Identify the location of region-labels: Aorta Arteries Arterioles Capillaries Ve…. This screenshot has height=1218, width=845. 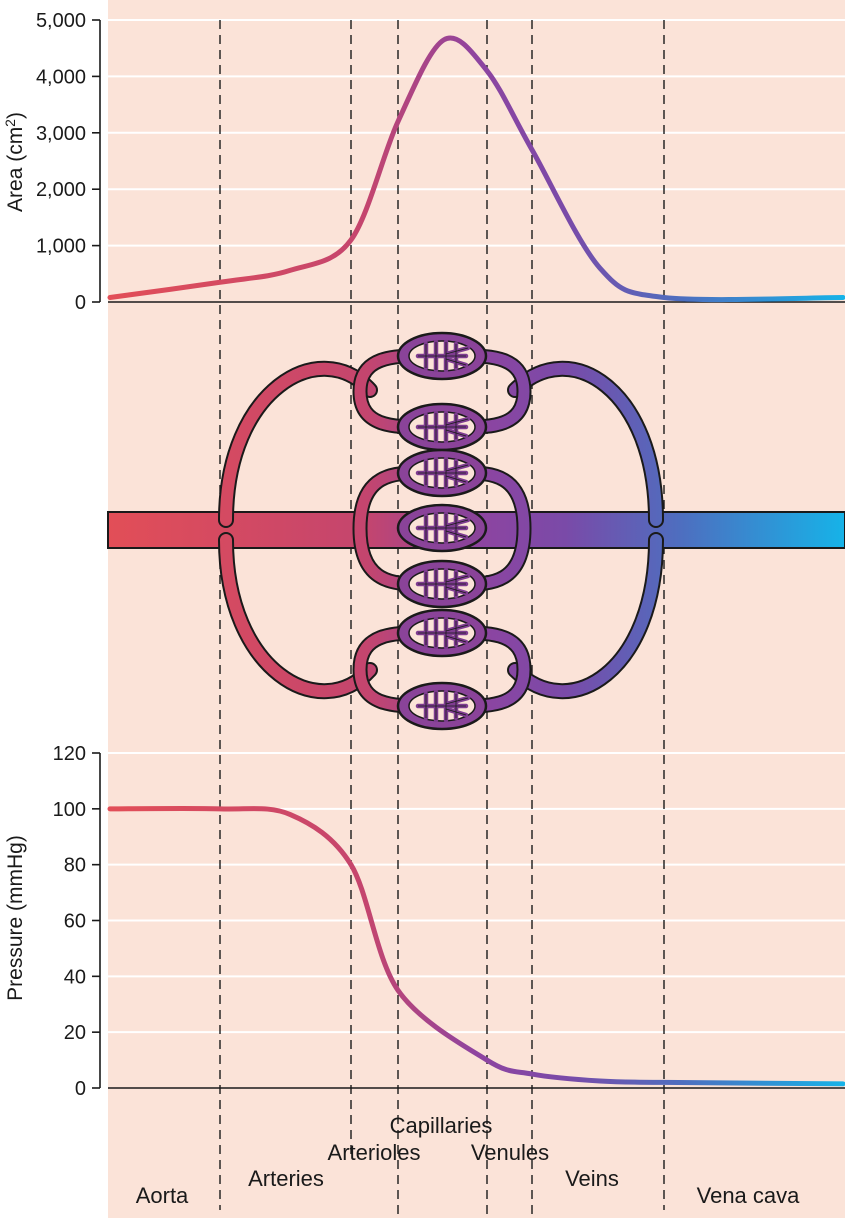
(468, 1160).